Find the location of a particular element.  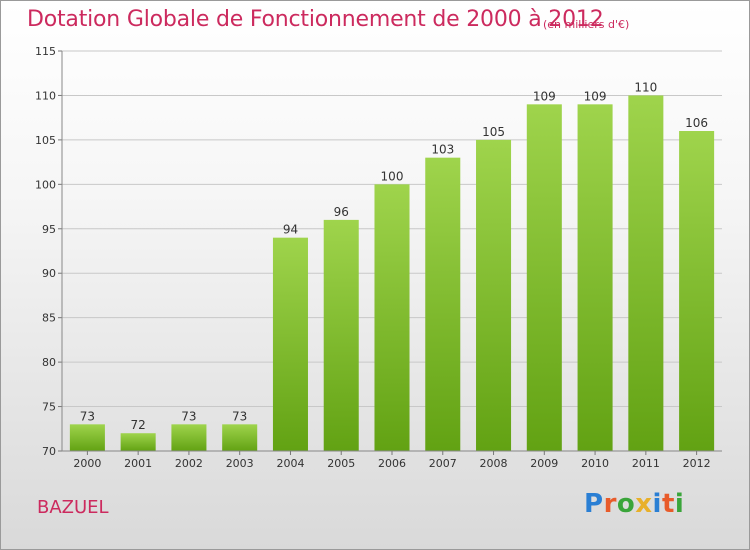

y-tick-label: 95 is located at coordinates (49, 229).